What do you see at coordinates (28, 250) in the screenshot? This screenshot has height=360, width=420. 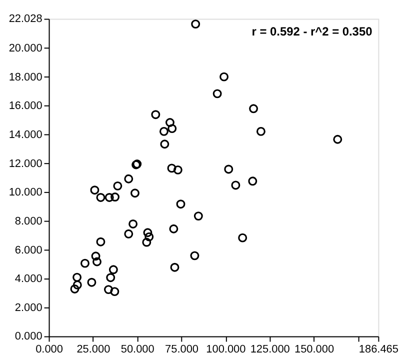 I see `y-tick-label: 6.000` at bounding box center [28, 250].